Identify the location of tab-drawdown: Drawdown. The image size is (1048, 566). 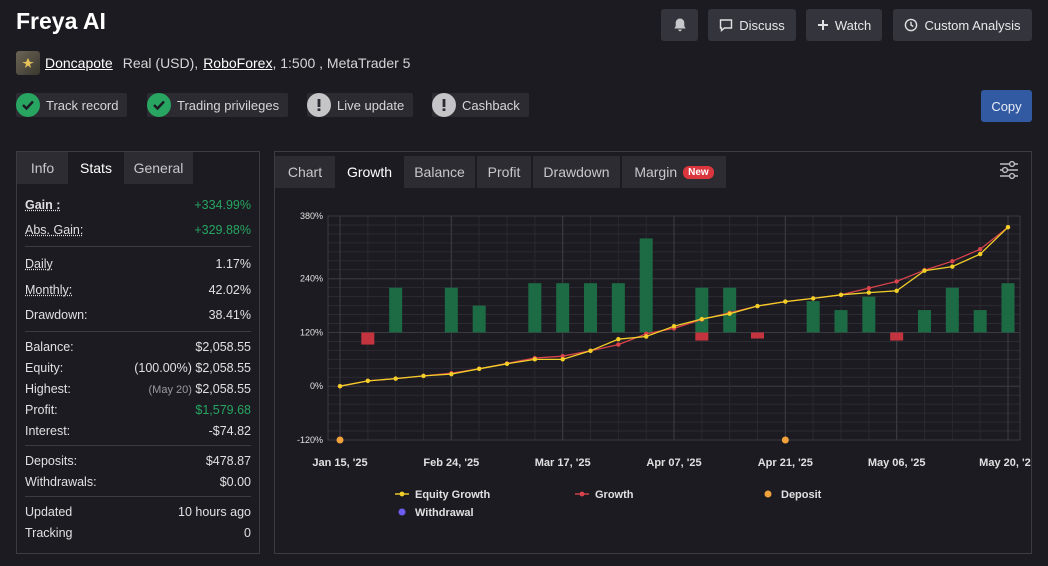
(576, 172).